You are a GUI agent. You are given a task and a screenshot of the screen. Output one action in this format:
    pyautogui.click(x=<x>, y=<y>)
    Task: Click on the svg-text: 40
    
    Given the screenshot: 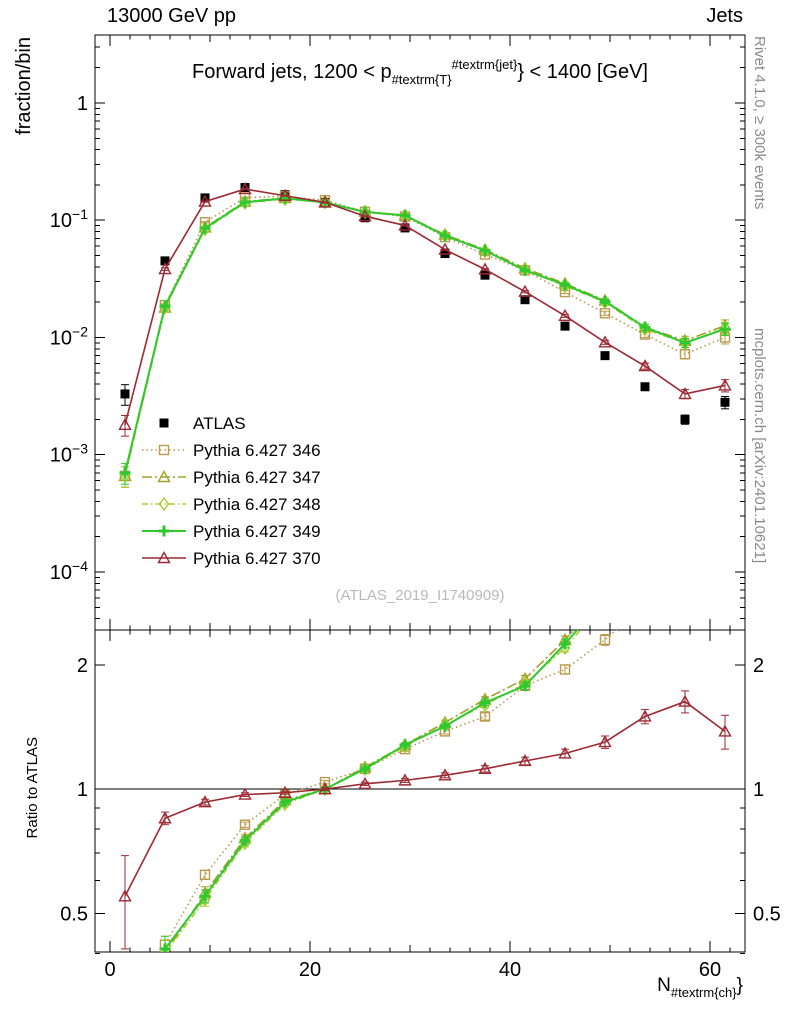 What is the action you would take?
    pyautogui.click(x=510, y=970)
    